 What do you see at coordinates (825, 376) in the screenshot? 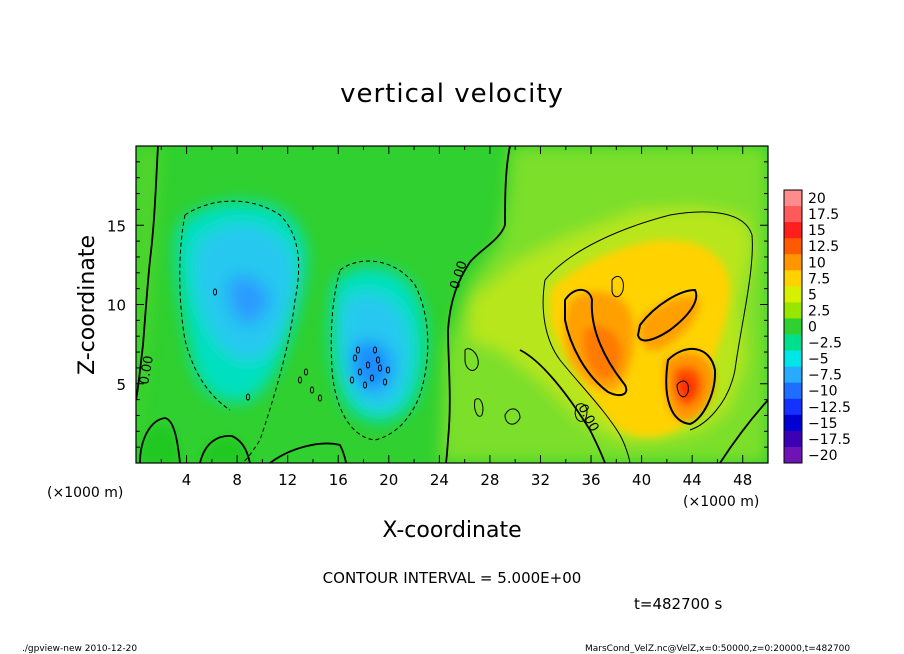
I see `colorbar-label: −7.5` at bounding box center [825, 376].